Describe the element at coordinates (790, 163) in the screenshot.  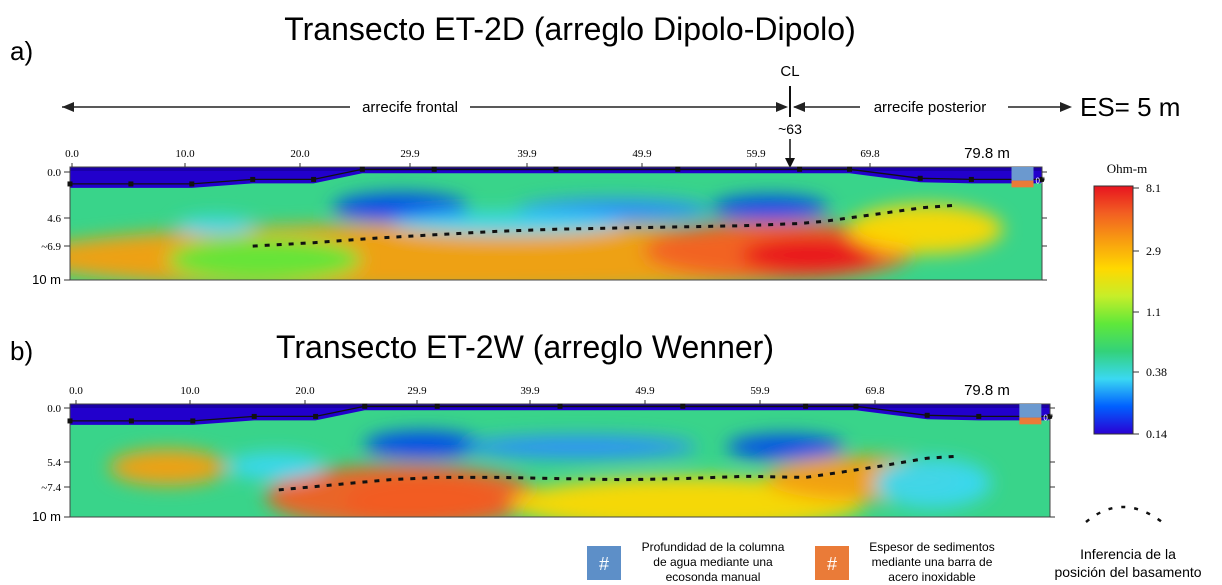
I see `cl-down-arrowhead` at that location.